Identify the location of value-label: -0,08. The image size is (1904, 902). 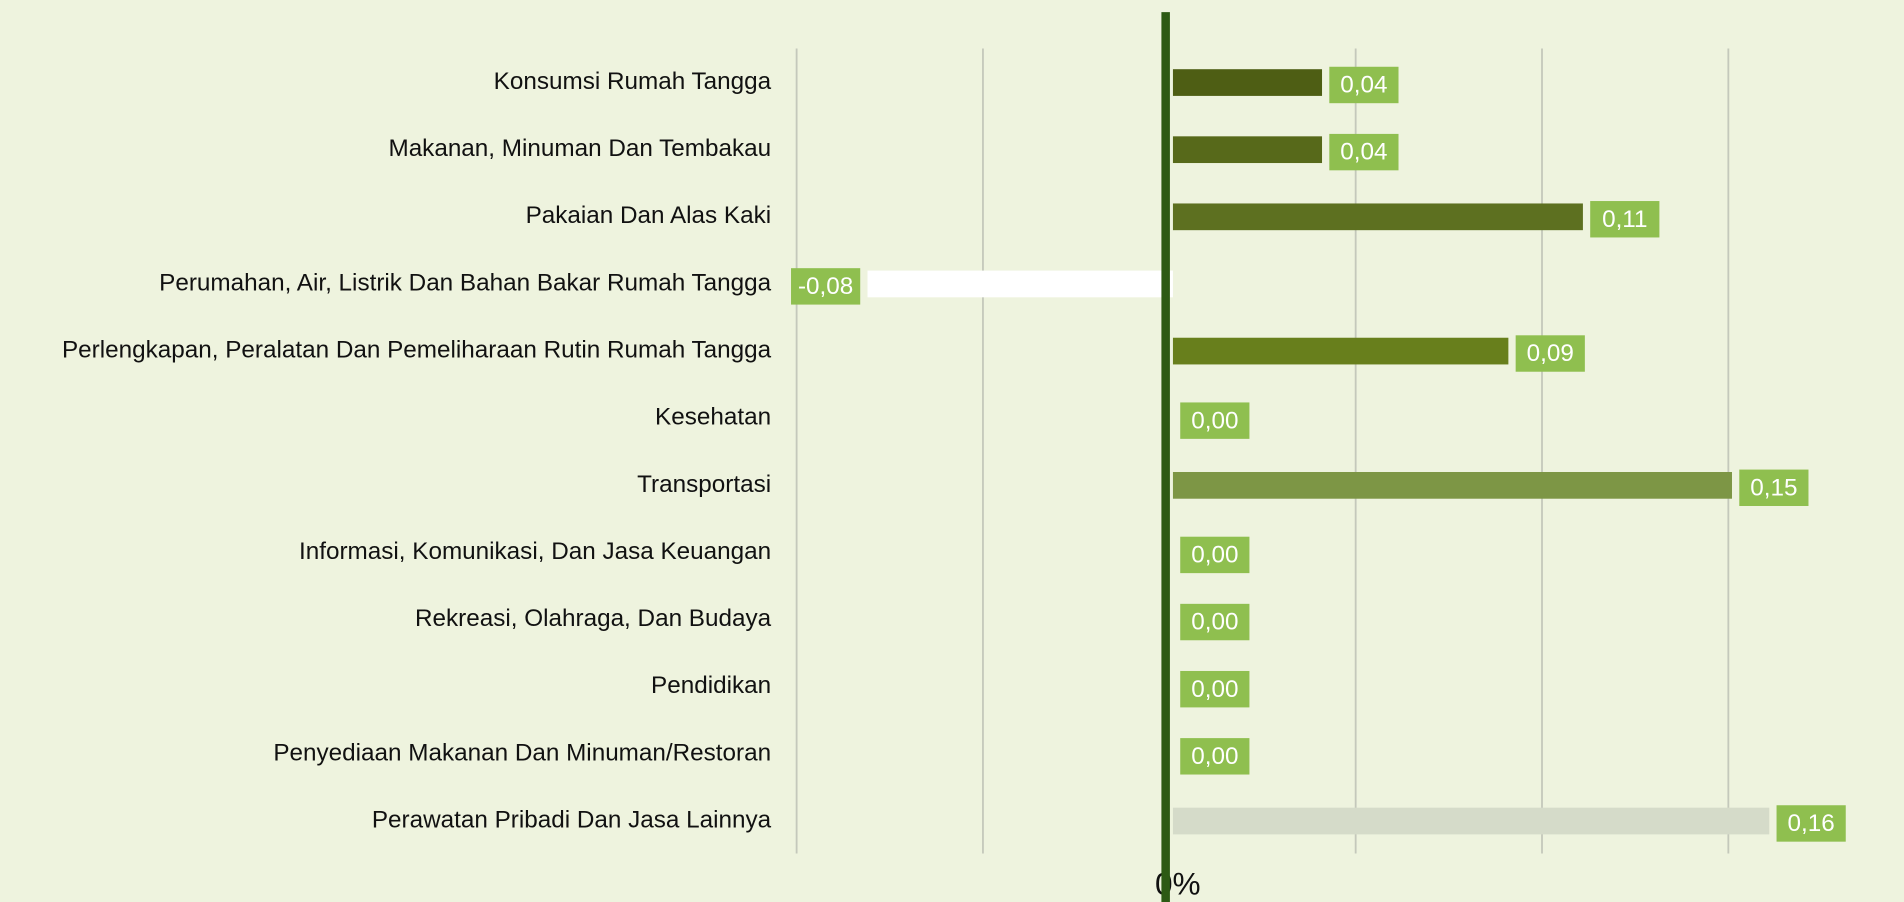
(825, 286).